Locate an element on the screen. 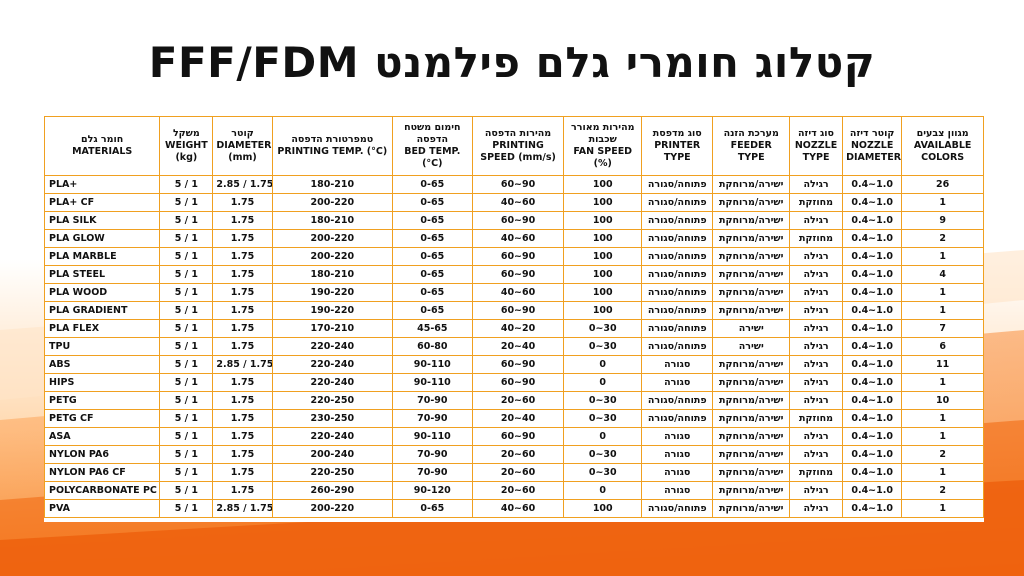 This screenshot has width=1024, height=576. column-header-he-label: סוג דיזה is located at coordinates (816, 133).